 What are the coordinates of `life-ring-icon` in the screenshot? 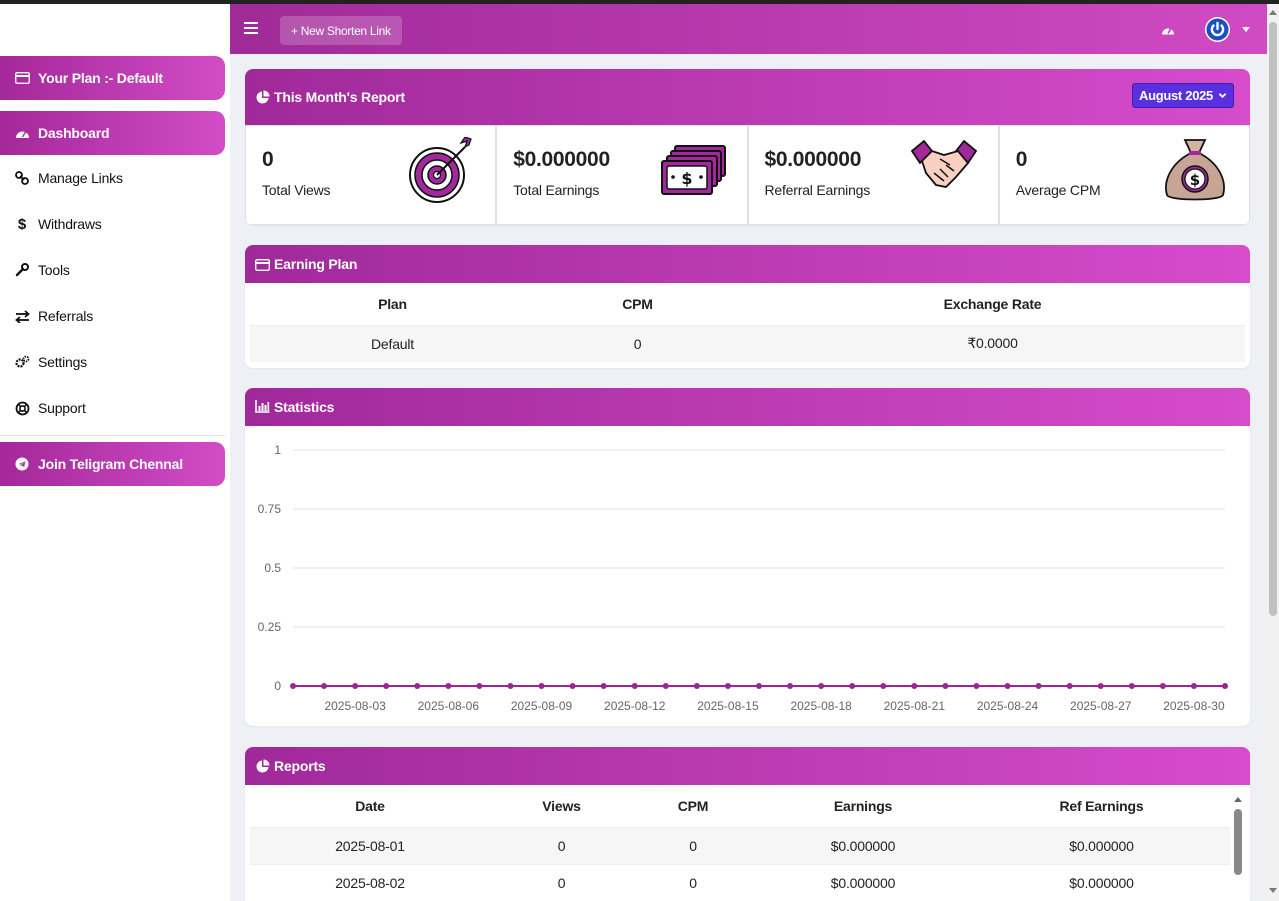 It's located at (22, 408).